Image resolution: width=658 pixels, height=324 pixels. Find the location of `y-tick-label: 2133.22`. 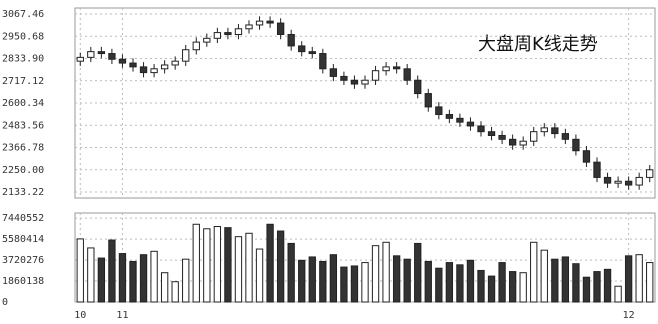

y-tick-label: 2133.22 is located at coordinates (23, 192).